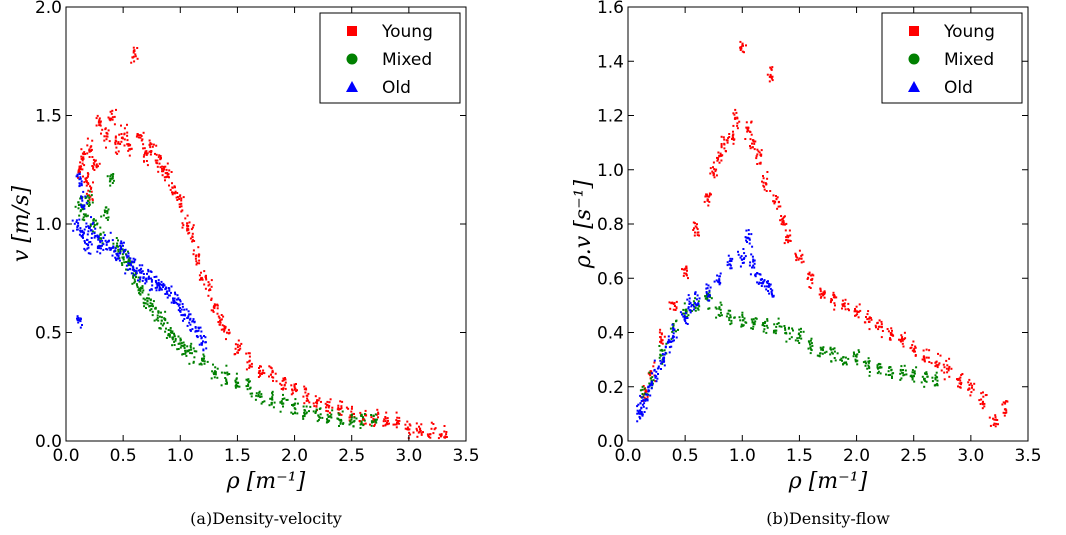 Image resolution: width=1066 pixels, height=535 pixels. What do you see at coordinates (913, 456) in the screenshot?
I see `x-tick-label: 2.5` at bounding box center [913, 456].